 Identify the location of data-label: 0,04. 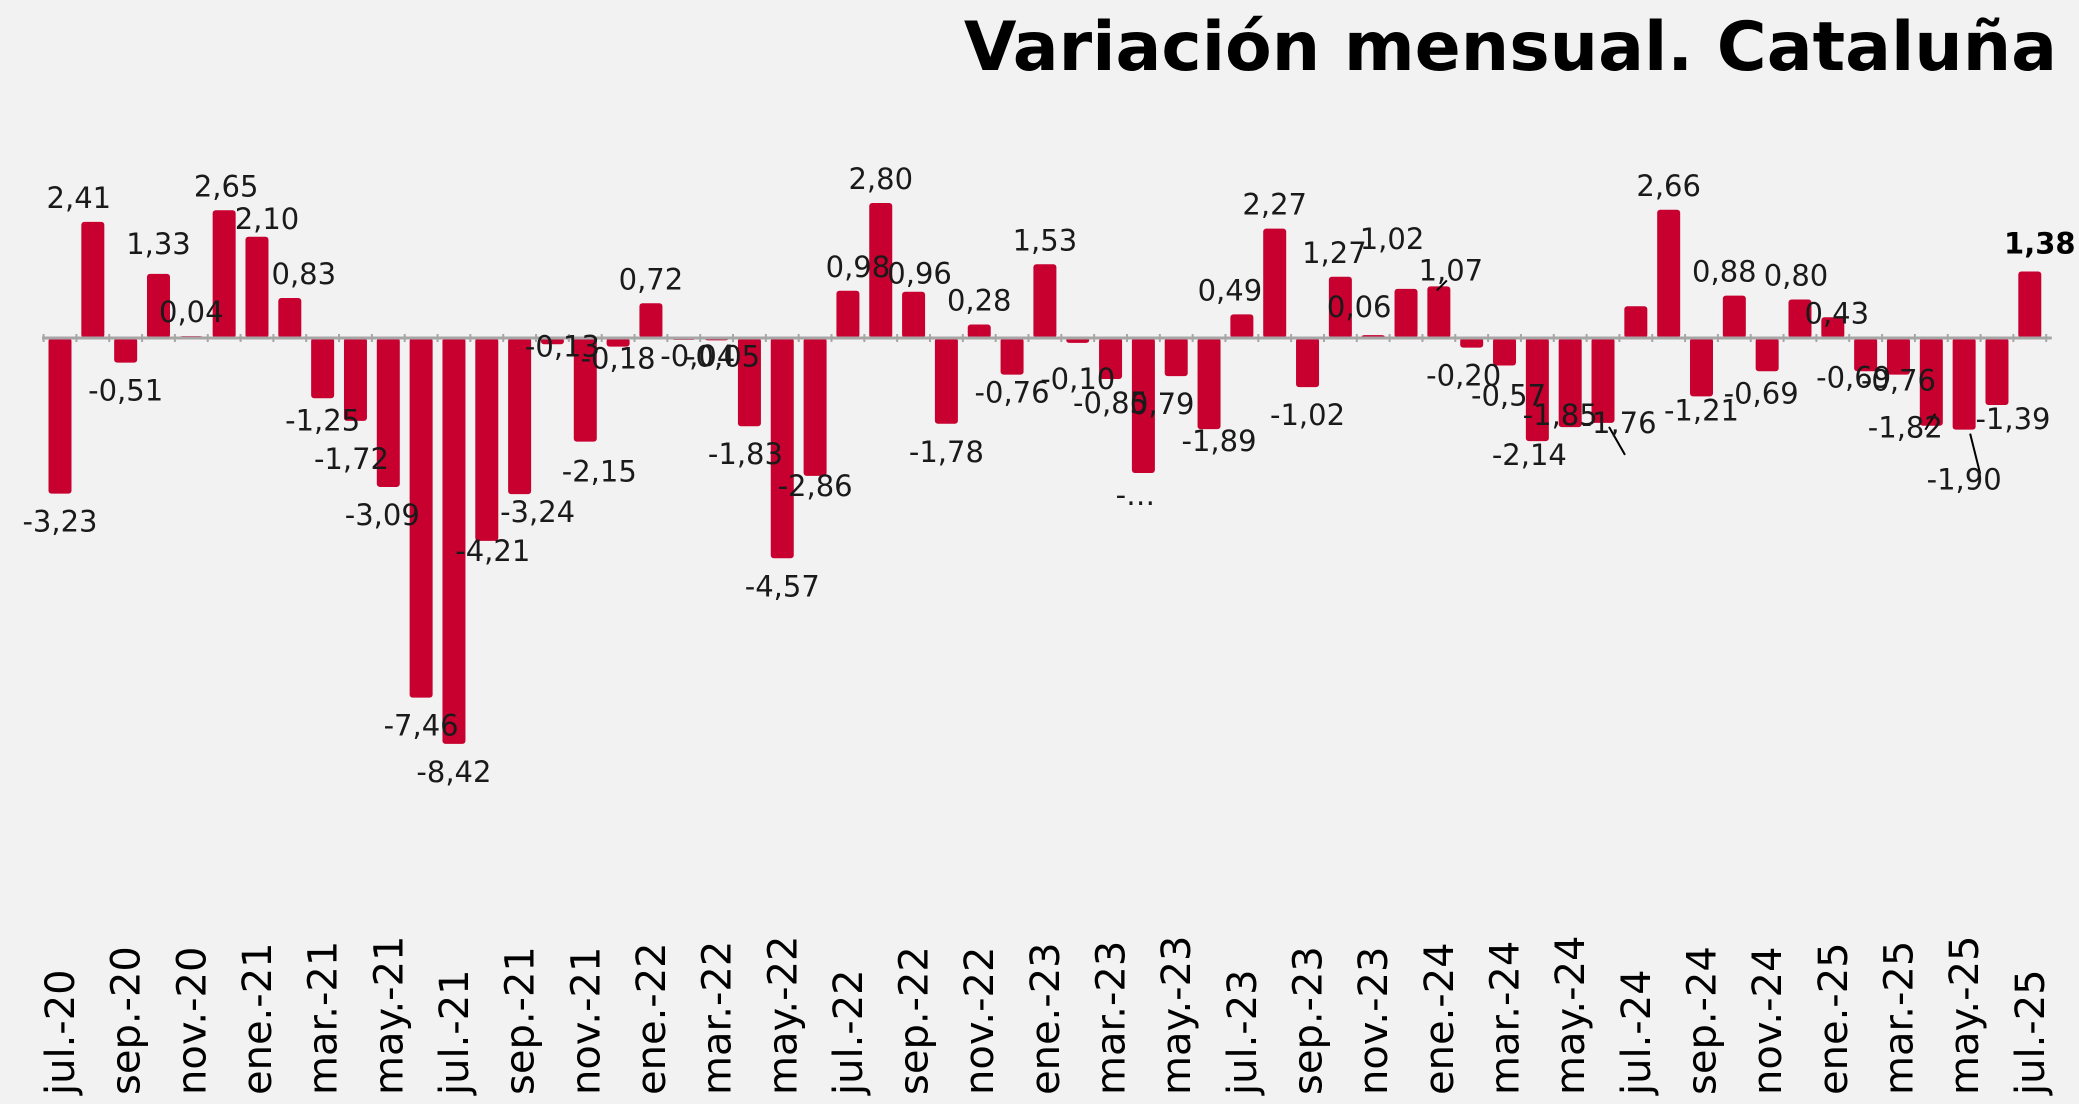
(191, 312).